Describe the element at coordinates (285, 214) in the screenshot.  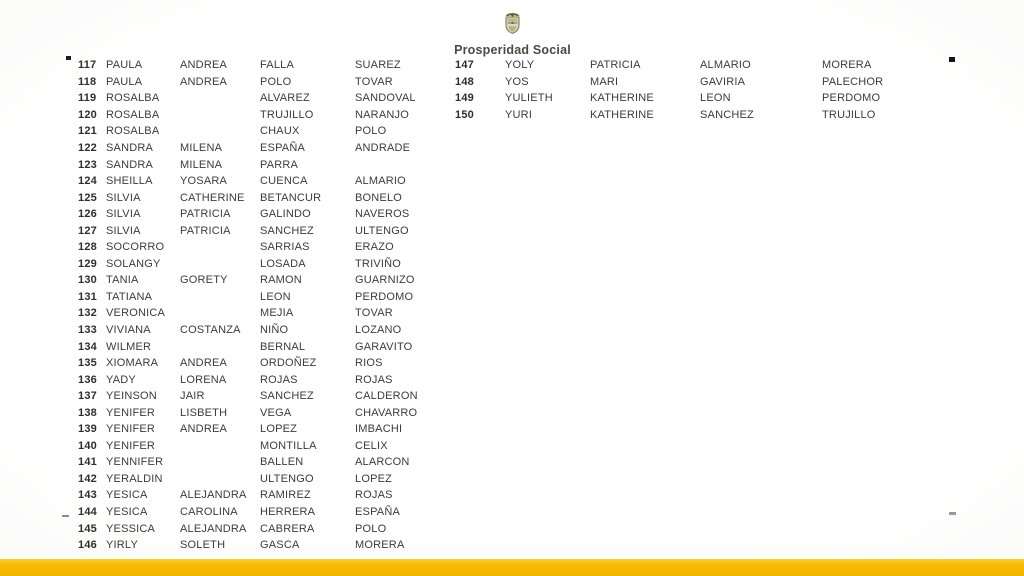
I see `surname-1: GALINDO` at that location.